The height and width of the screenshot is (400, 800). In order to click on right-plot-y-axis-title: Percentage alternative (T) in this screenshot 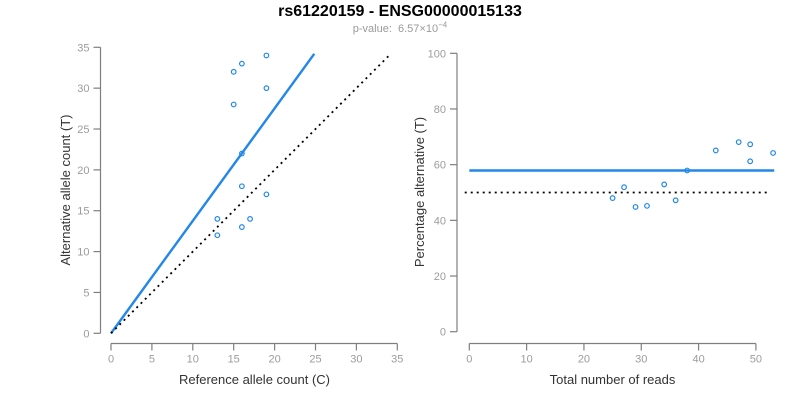, I will do `click(419, 192)`.